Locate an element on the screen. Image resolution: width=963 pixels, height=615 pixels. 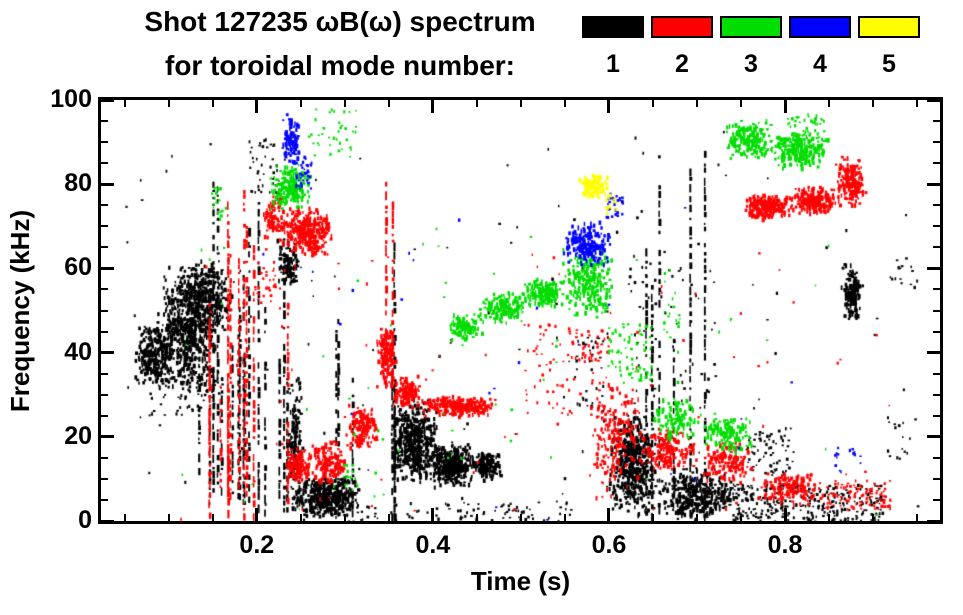
x-tick-label: 0.4 is located at coordinates (433, 545).